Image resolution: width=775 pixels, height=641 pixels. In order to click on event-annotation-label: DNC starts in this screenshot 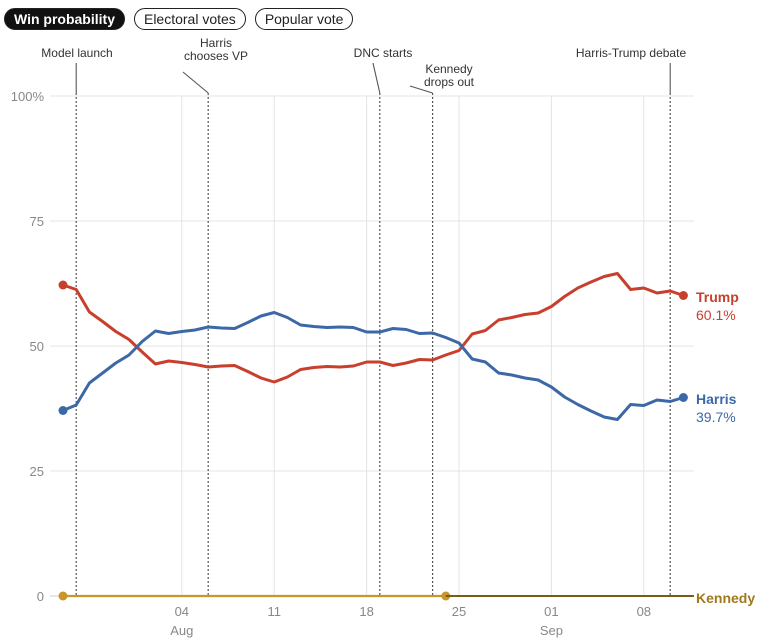, I will do `click(383, 53)`.